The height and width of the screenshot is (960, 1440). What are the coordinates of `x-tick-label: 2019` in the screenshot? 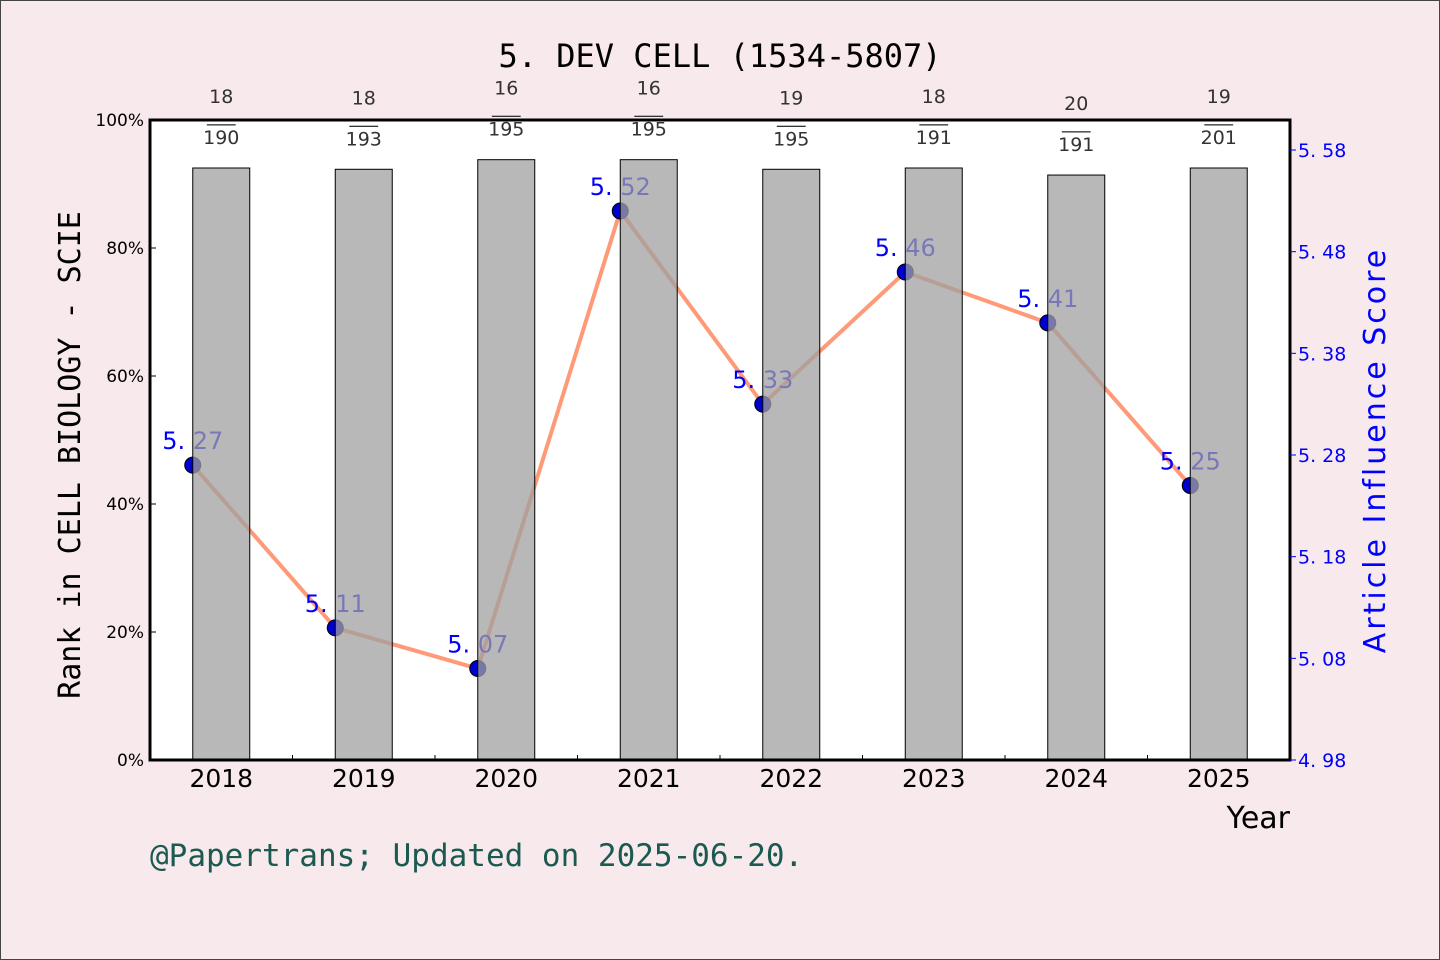 It's located at (364, 778).